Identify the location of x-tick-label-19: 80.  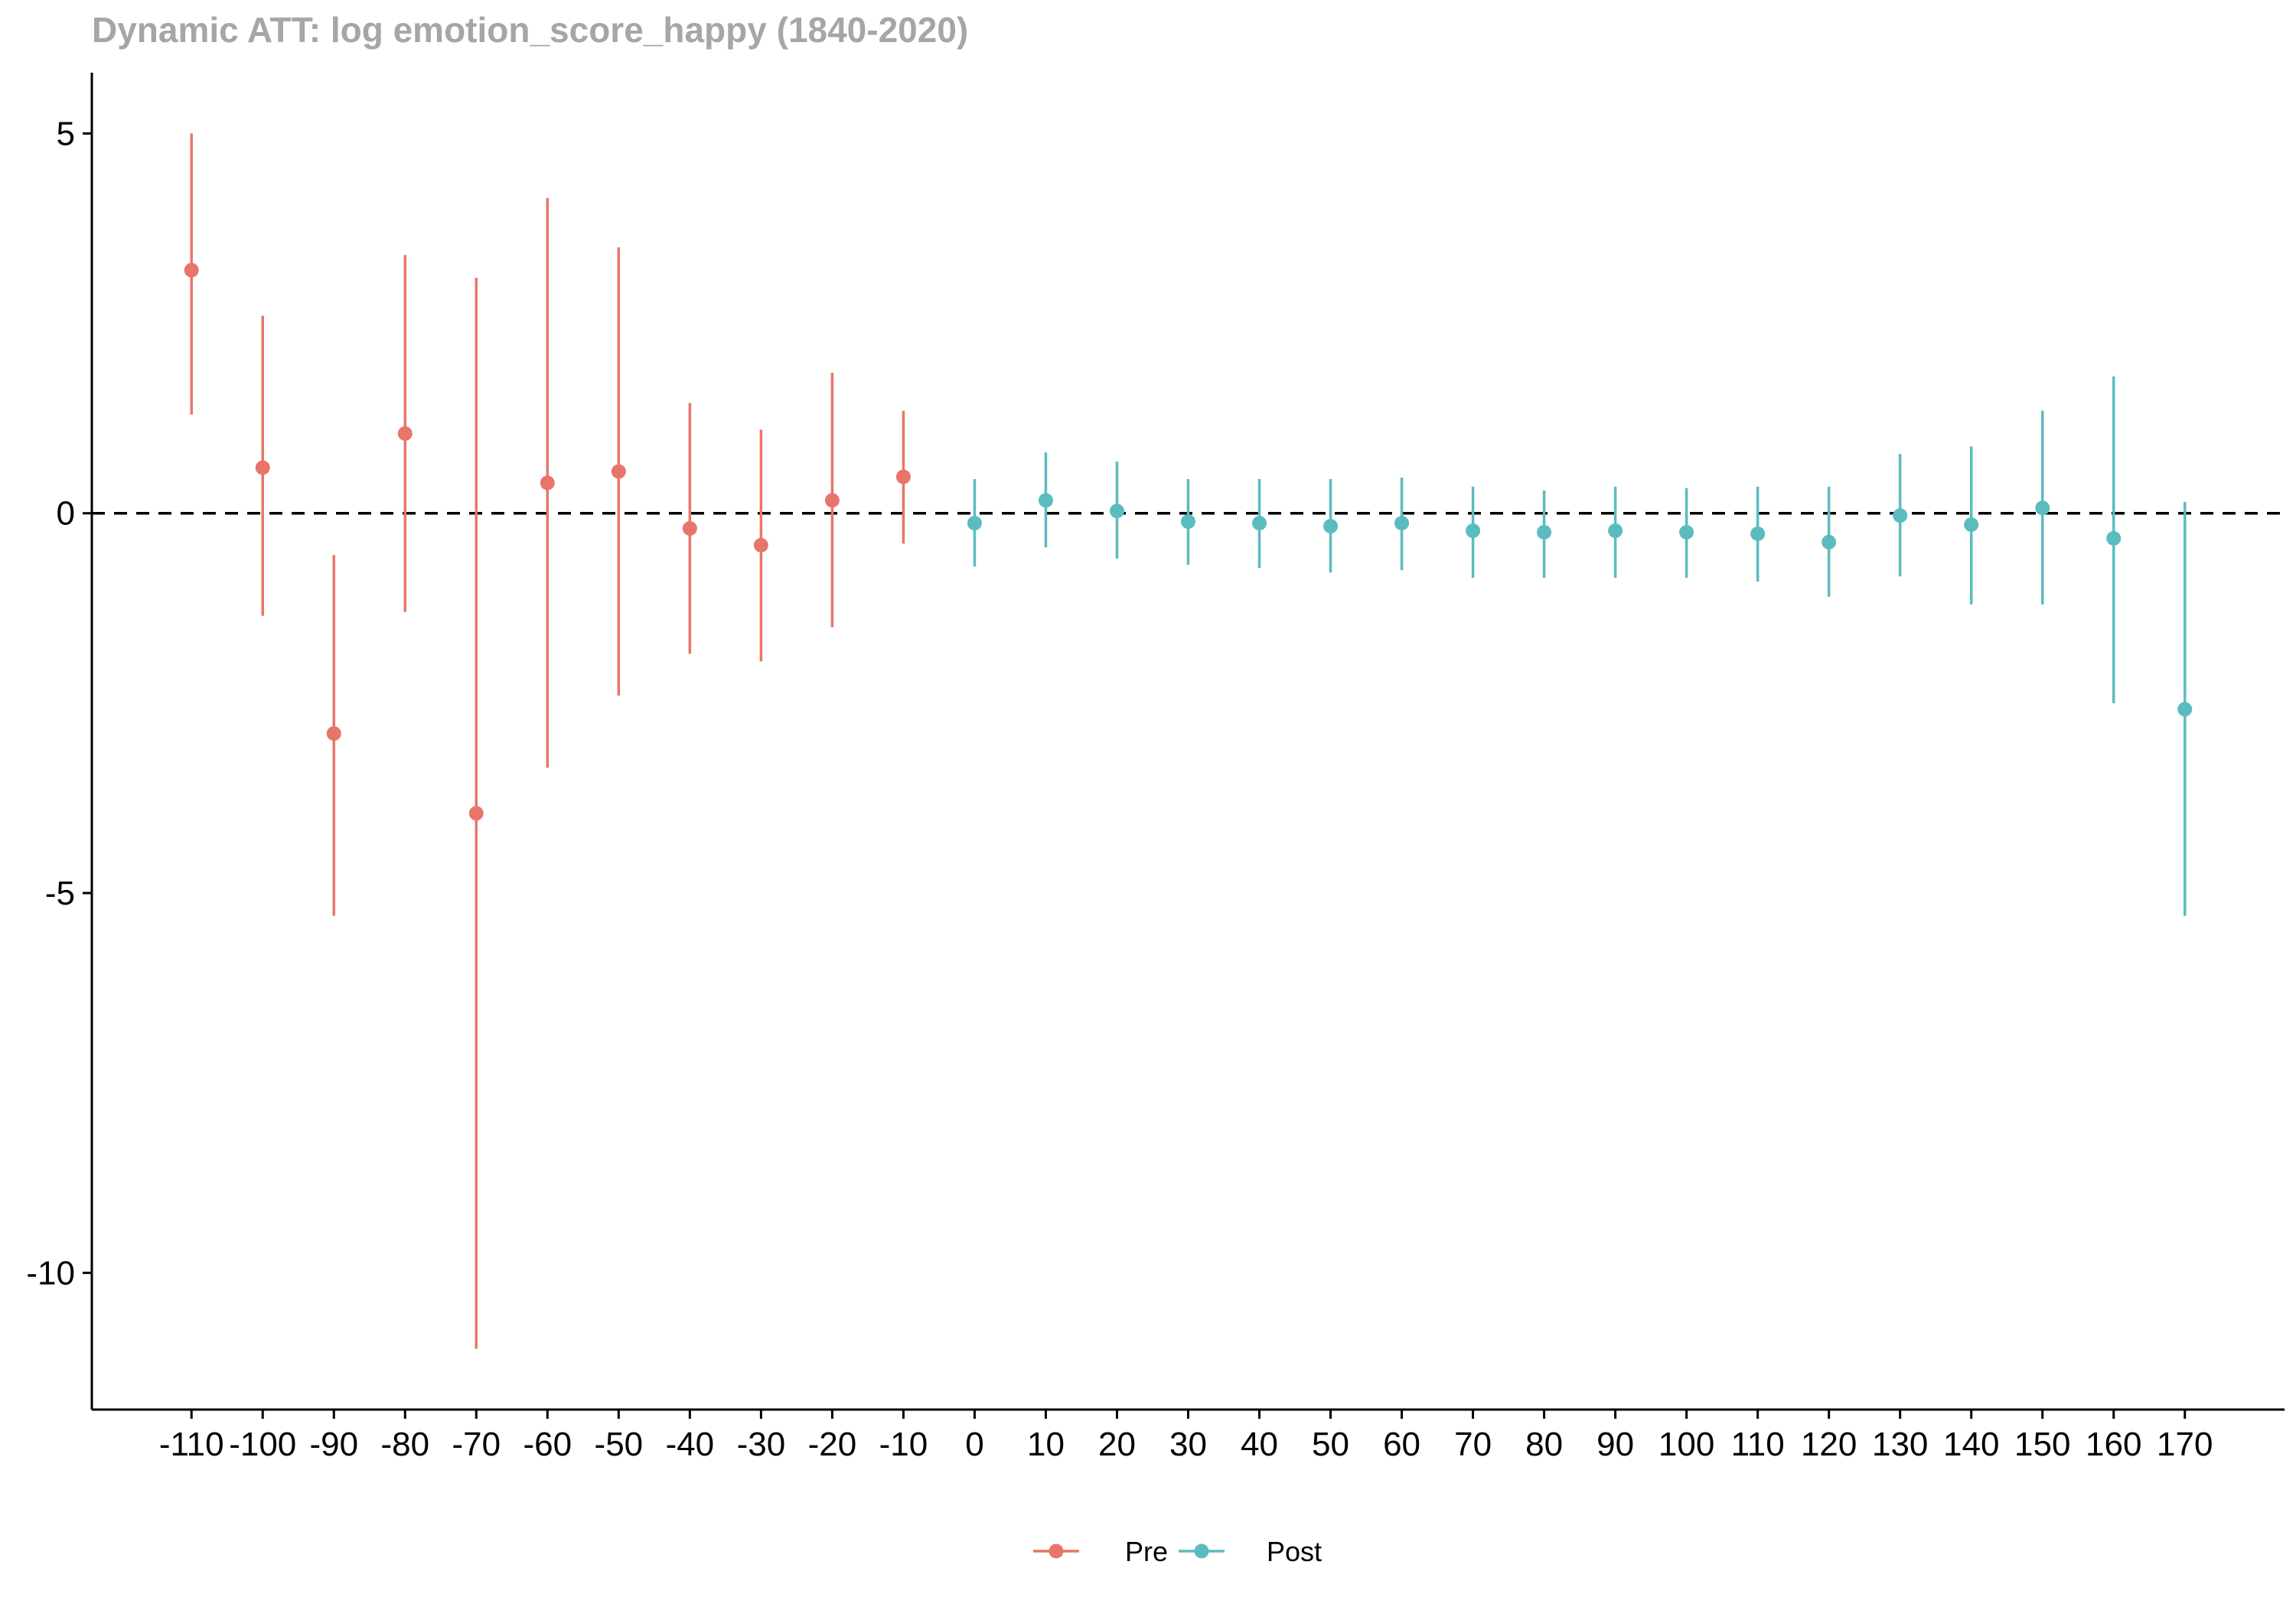
(1544, 1444).